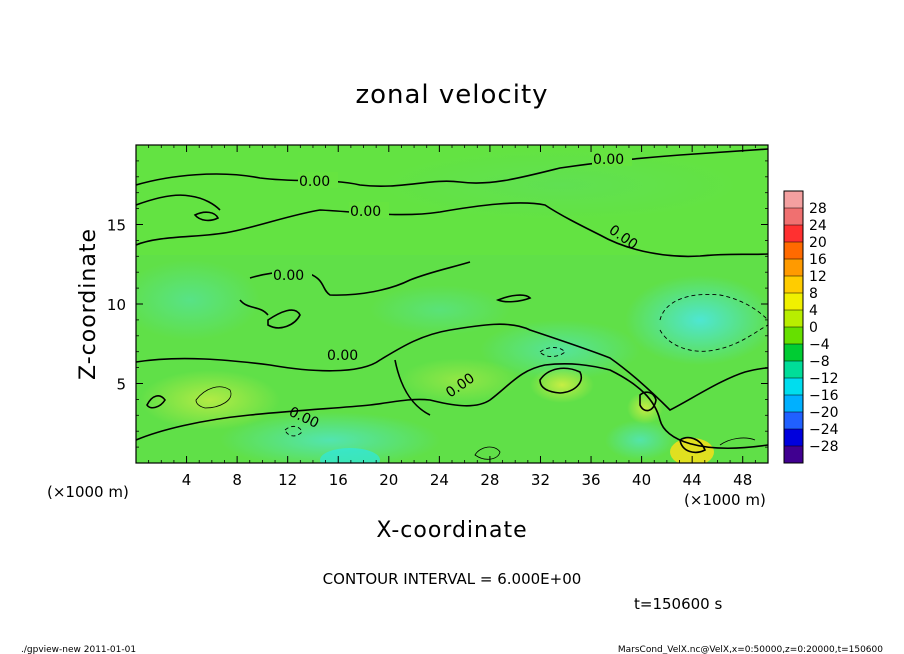 The height and width of the screenshot is (654, 904). Describe the element at coordinates (818, 277) in the screenshot. I see `colorbar-label: 12` at that location.